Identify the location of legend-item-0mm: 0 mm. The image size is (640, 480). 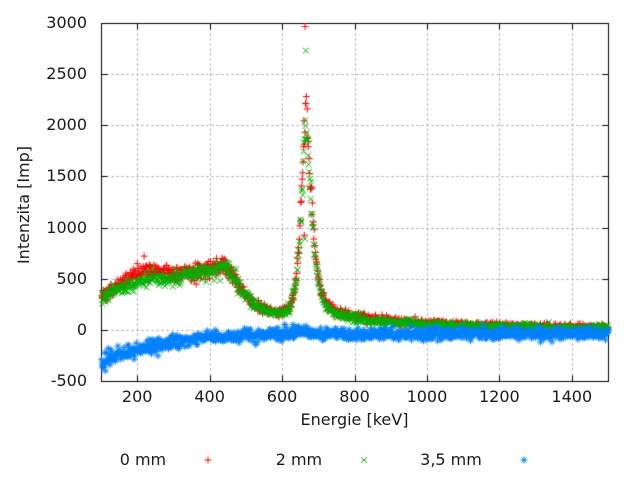
(162, 459).